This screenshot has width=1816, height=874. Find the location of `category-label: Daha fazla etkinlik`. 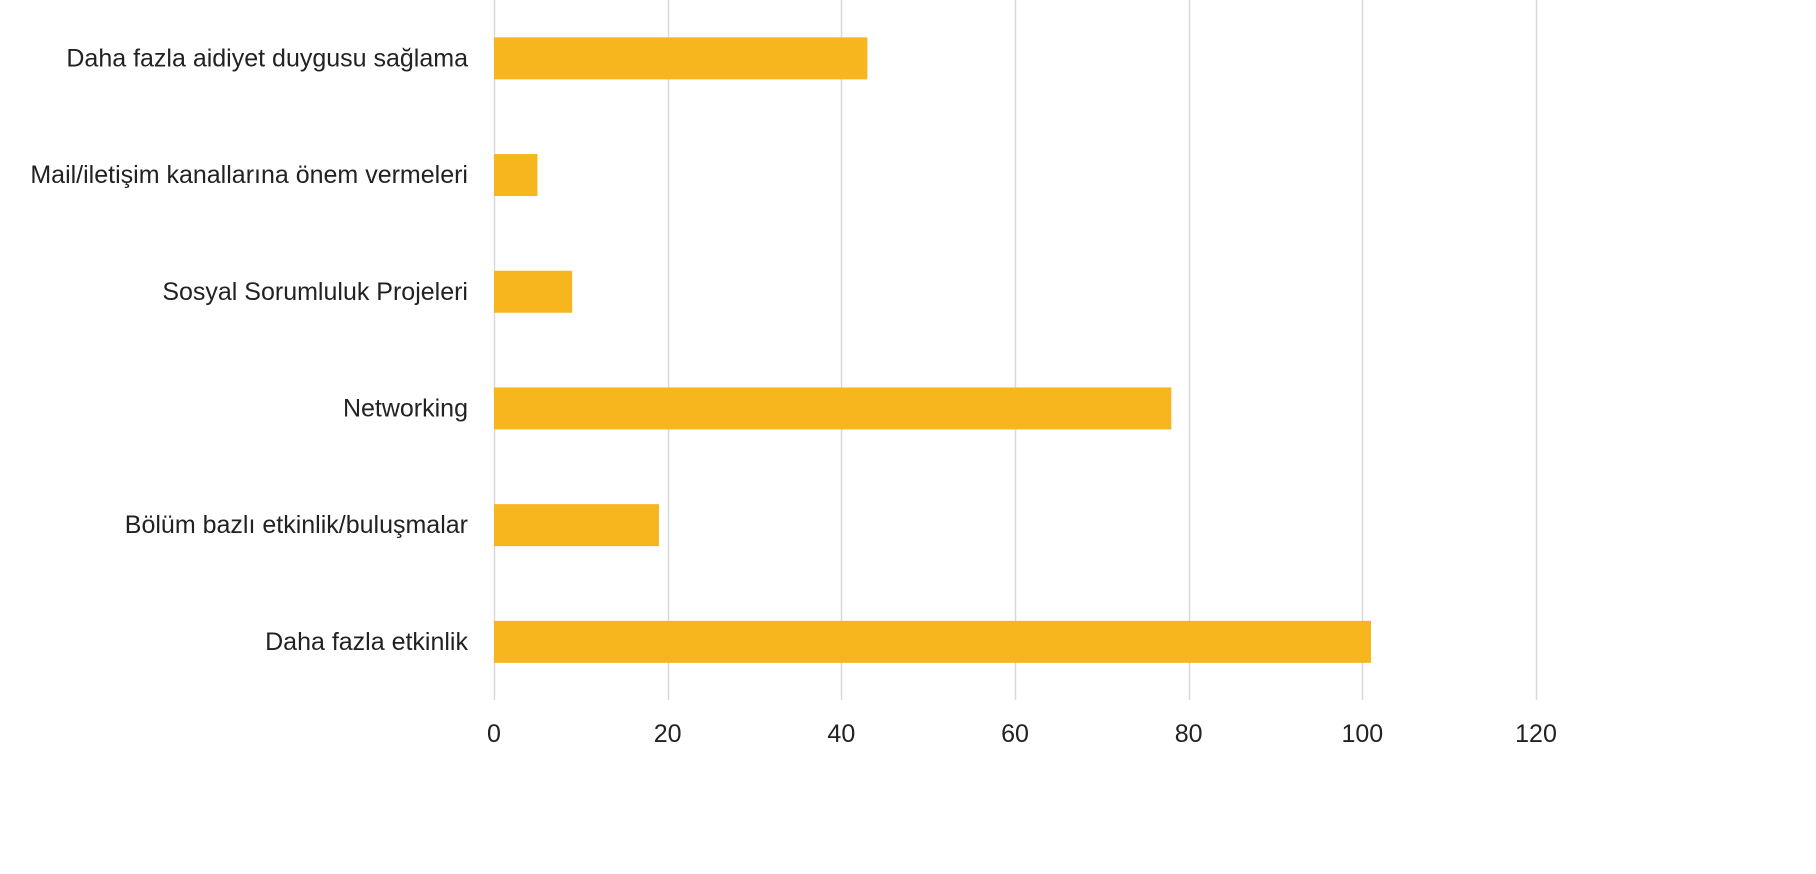

category-label: Daha fazla etkinlik is located at coordinates (366, 642).